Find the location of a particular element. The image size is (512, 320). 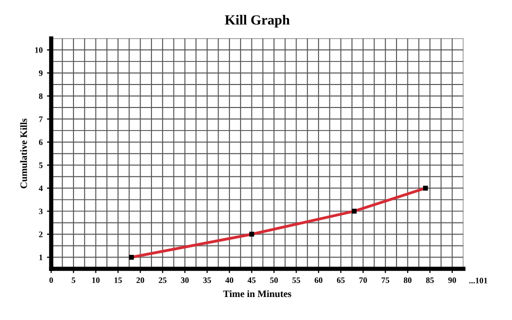

y-tick-label: 1 is located at coordinates (40, 257).